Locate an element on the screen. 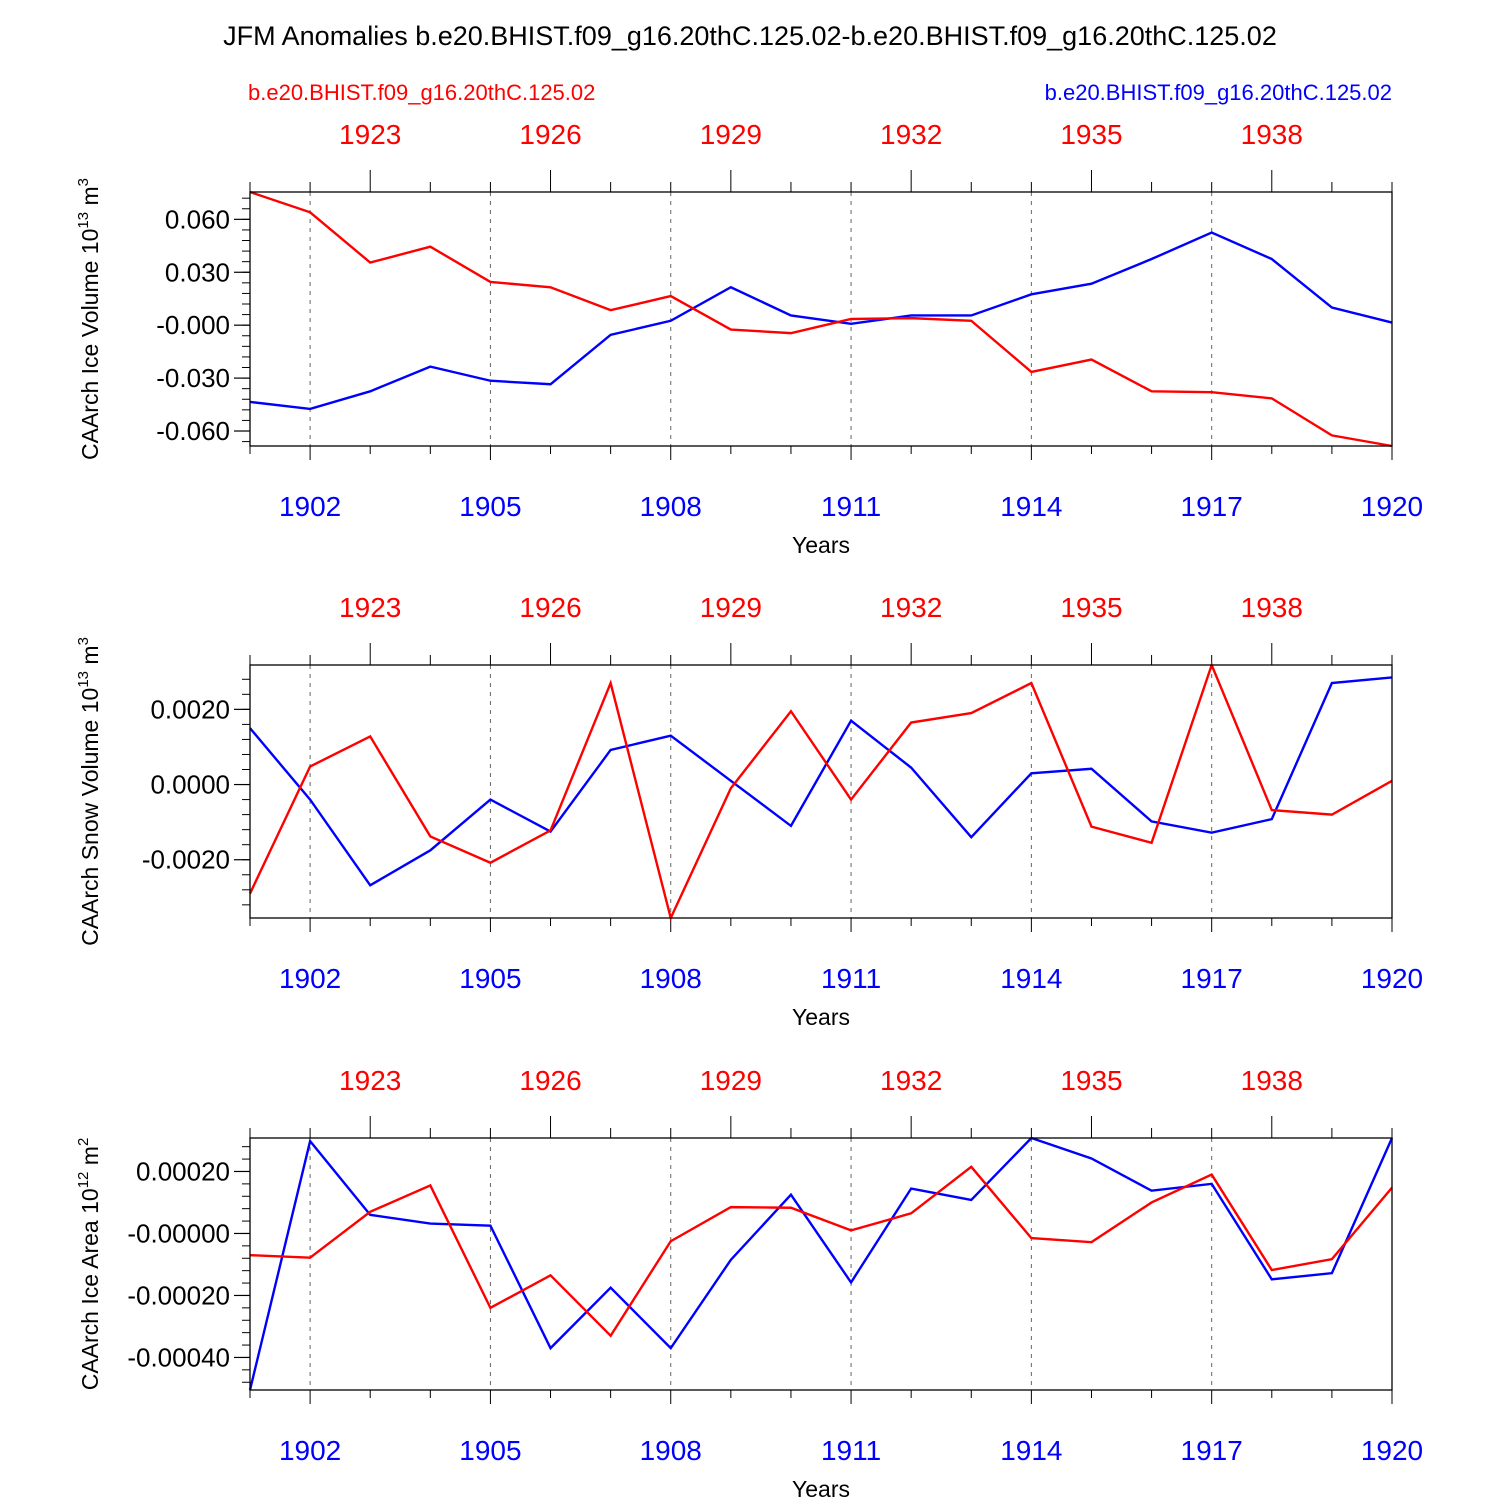  y-tick-label: 0.030 is located at coordinates (197, 272).